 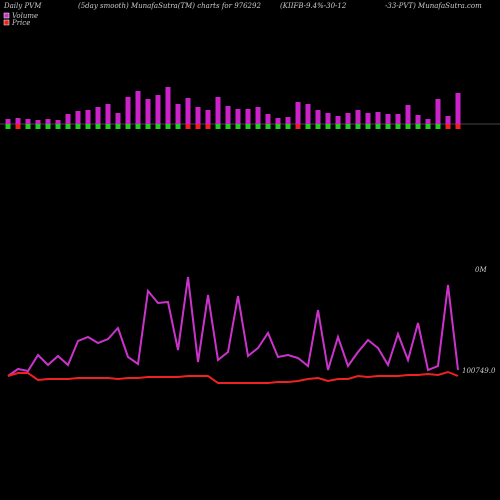 What do you see at coordinates (433, 6) in the screenshot?
I see `symbol: -33-PVT) MunafaSutra.com` at bounding box center [433, 6].